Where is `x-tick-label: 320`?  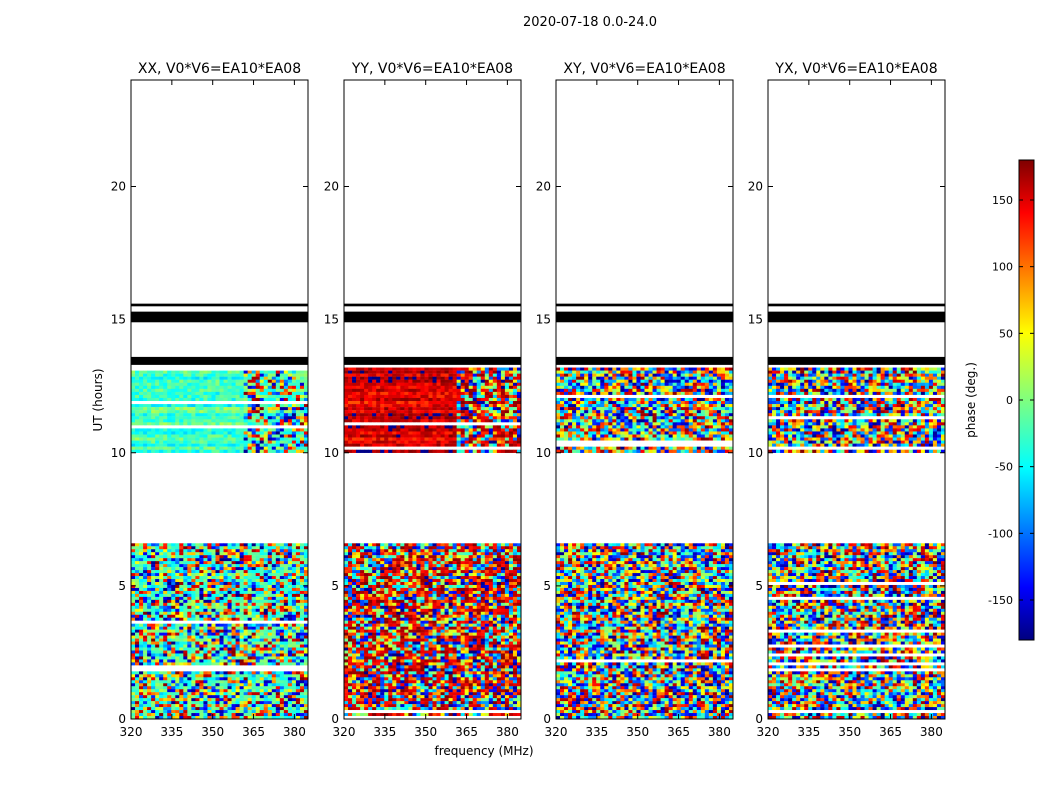 x-tick-label: 320 is located at coordinates (131, 732).